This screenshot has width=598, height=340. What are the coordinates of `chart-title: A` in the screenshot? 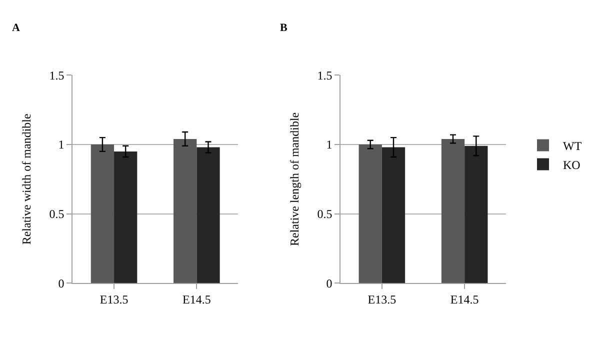 It's located at (16, 28).